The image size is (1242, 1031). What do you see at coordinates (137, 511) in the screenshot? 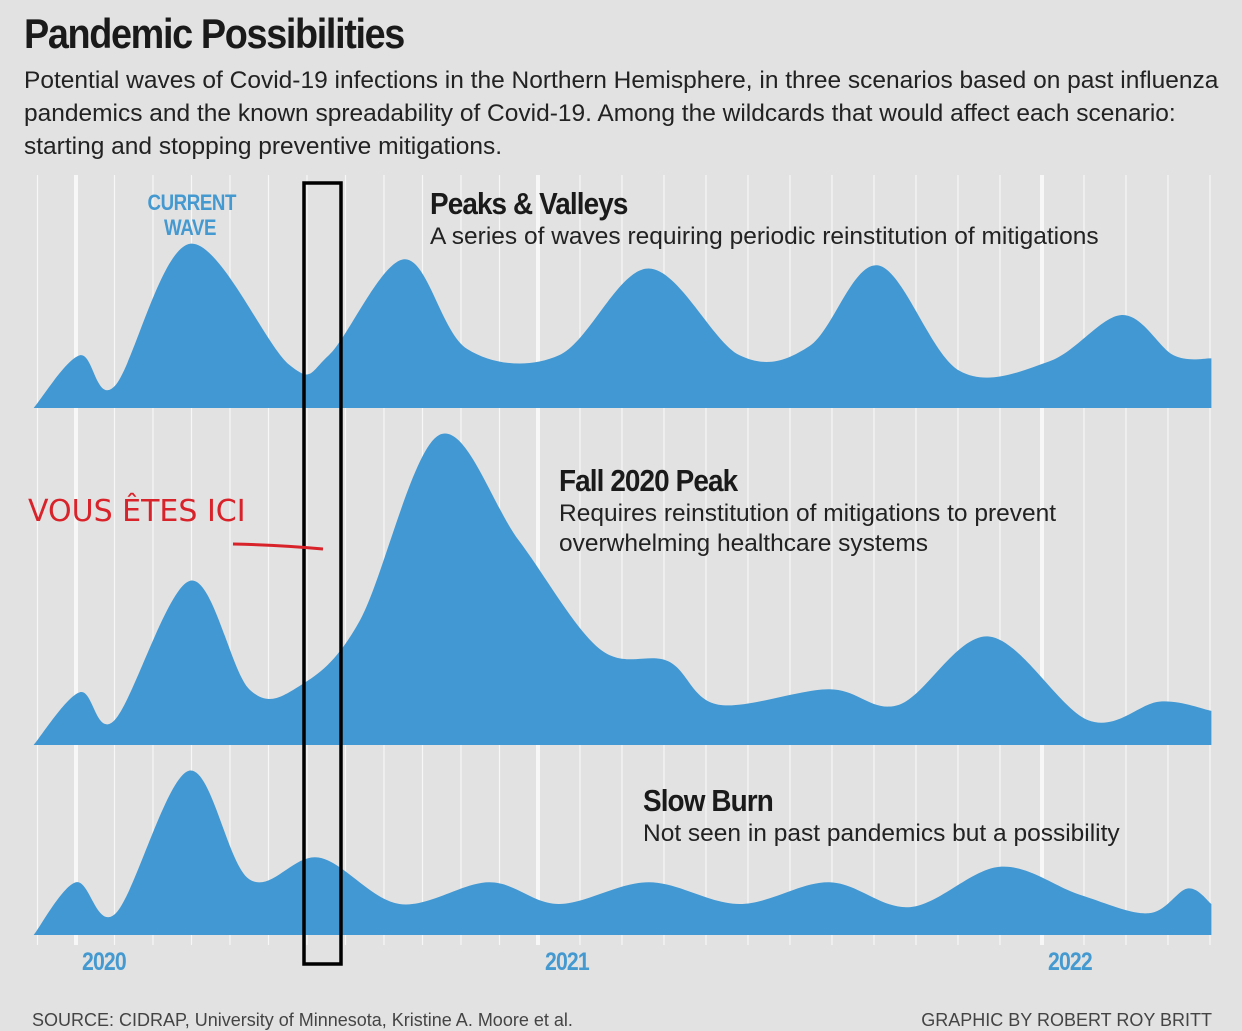
I see `you-are-here-annotation: VOUS ÊTES ICI` at bounding box center [137, 511].